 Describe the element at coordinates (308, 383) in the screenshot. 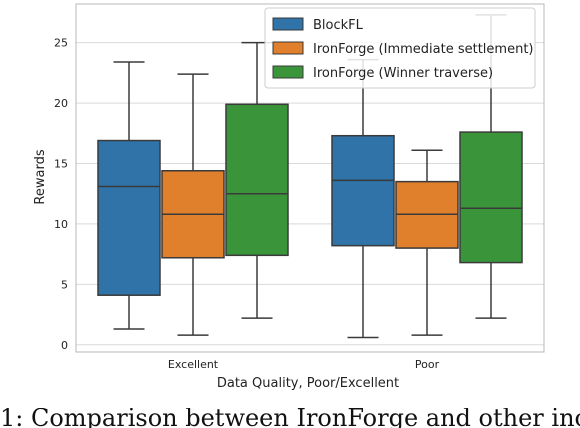

I see `x-axis-label: Data Quality, Poor/Excellent` at that location.